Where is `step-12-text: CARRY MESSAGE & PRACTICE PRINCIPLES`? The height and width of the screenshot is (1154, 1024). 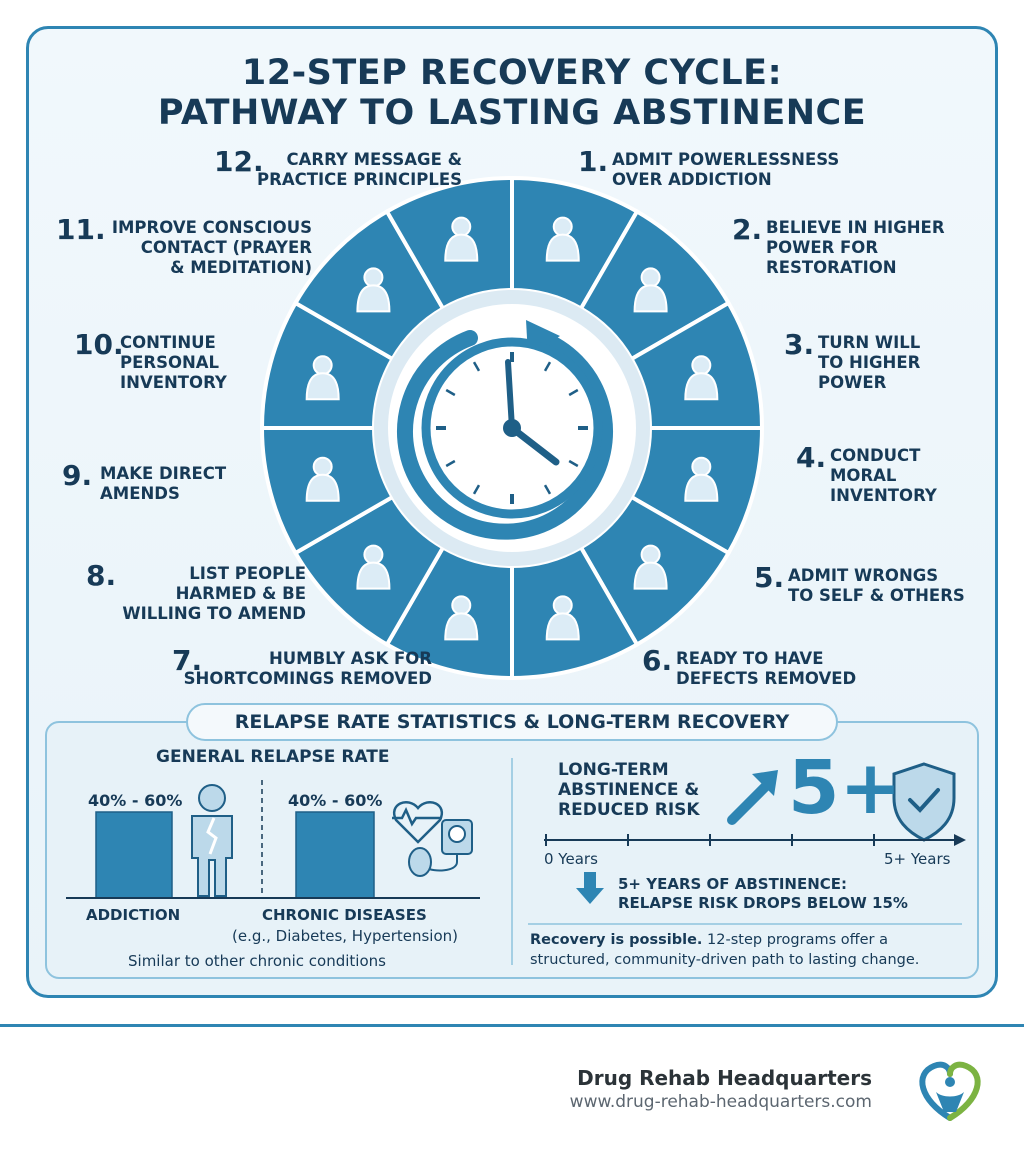
step-12-text: CARRY MESSAGE & PRACTICE PRINCIPLES is located at coordinates (359, 169).